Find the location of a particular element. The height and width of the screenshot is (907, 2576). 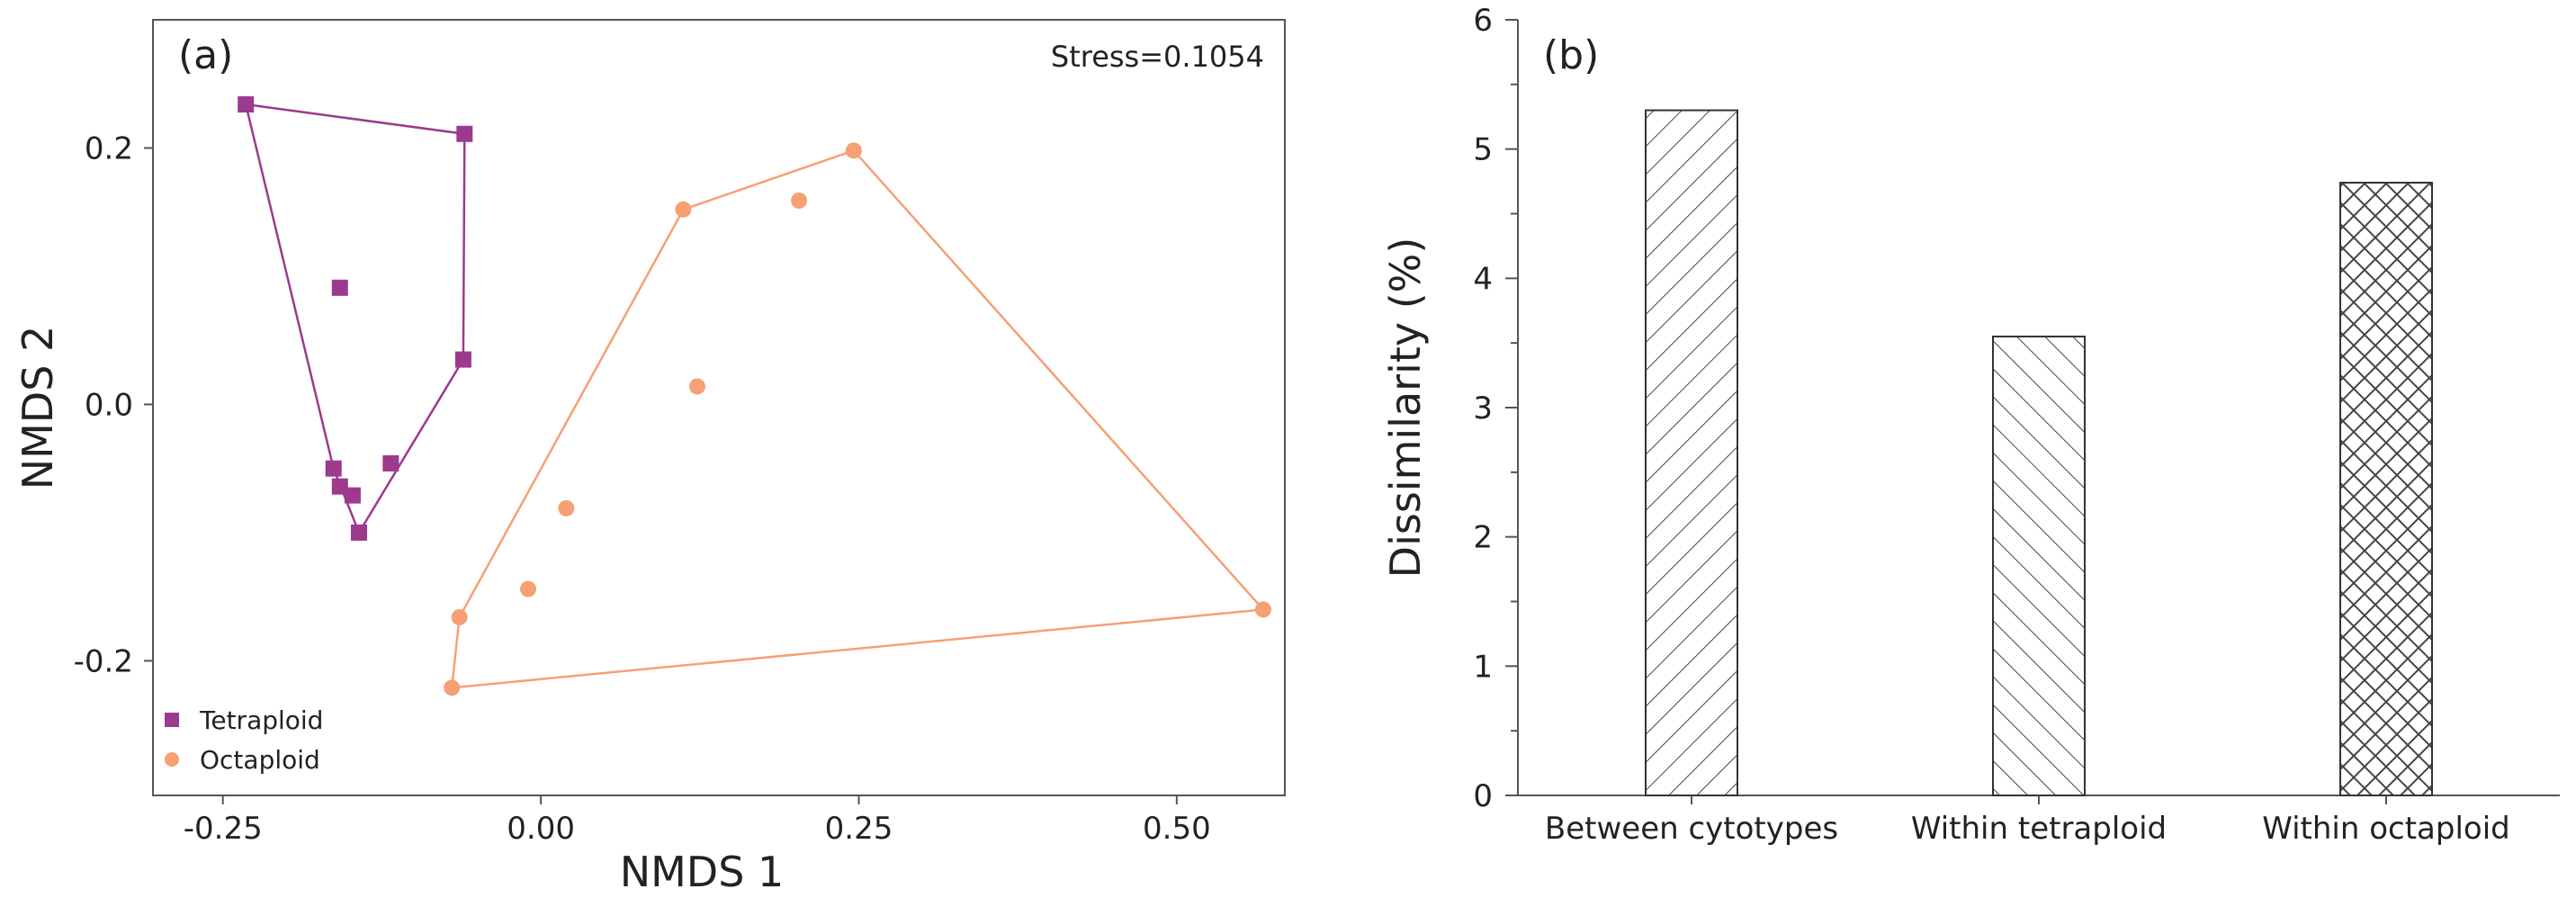

y-tick-label: 0.0 is located at coordinates (109, 405).